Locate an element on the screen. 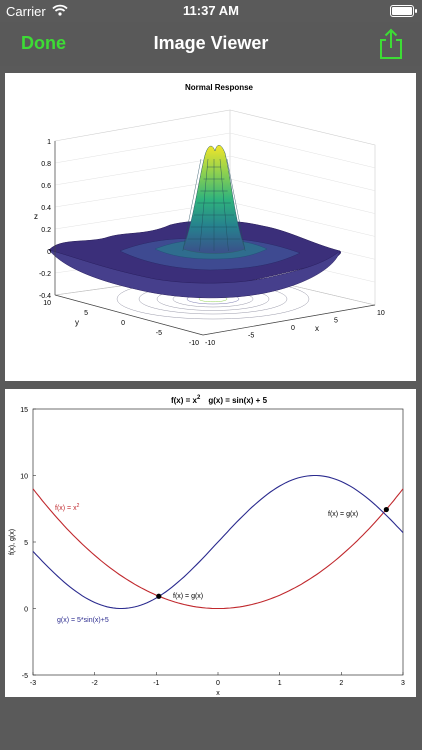 This screenshot has height=750, width=422. status-bar: Carrier 11:37 AM is located at coordinates (211, 11).